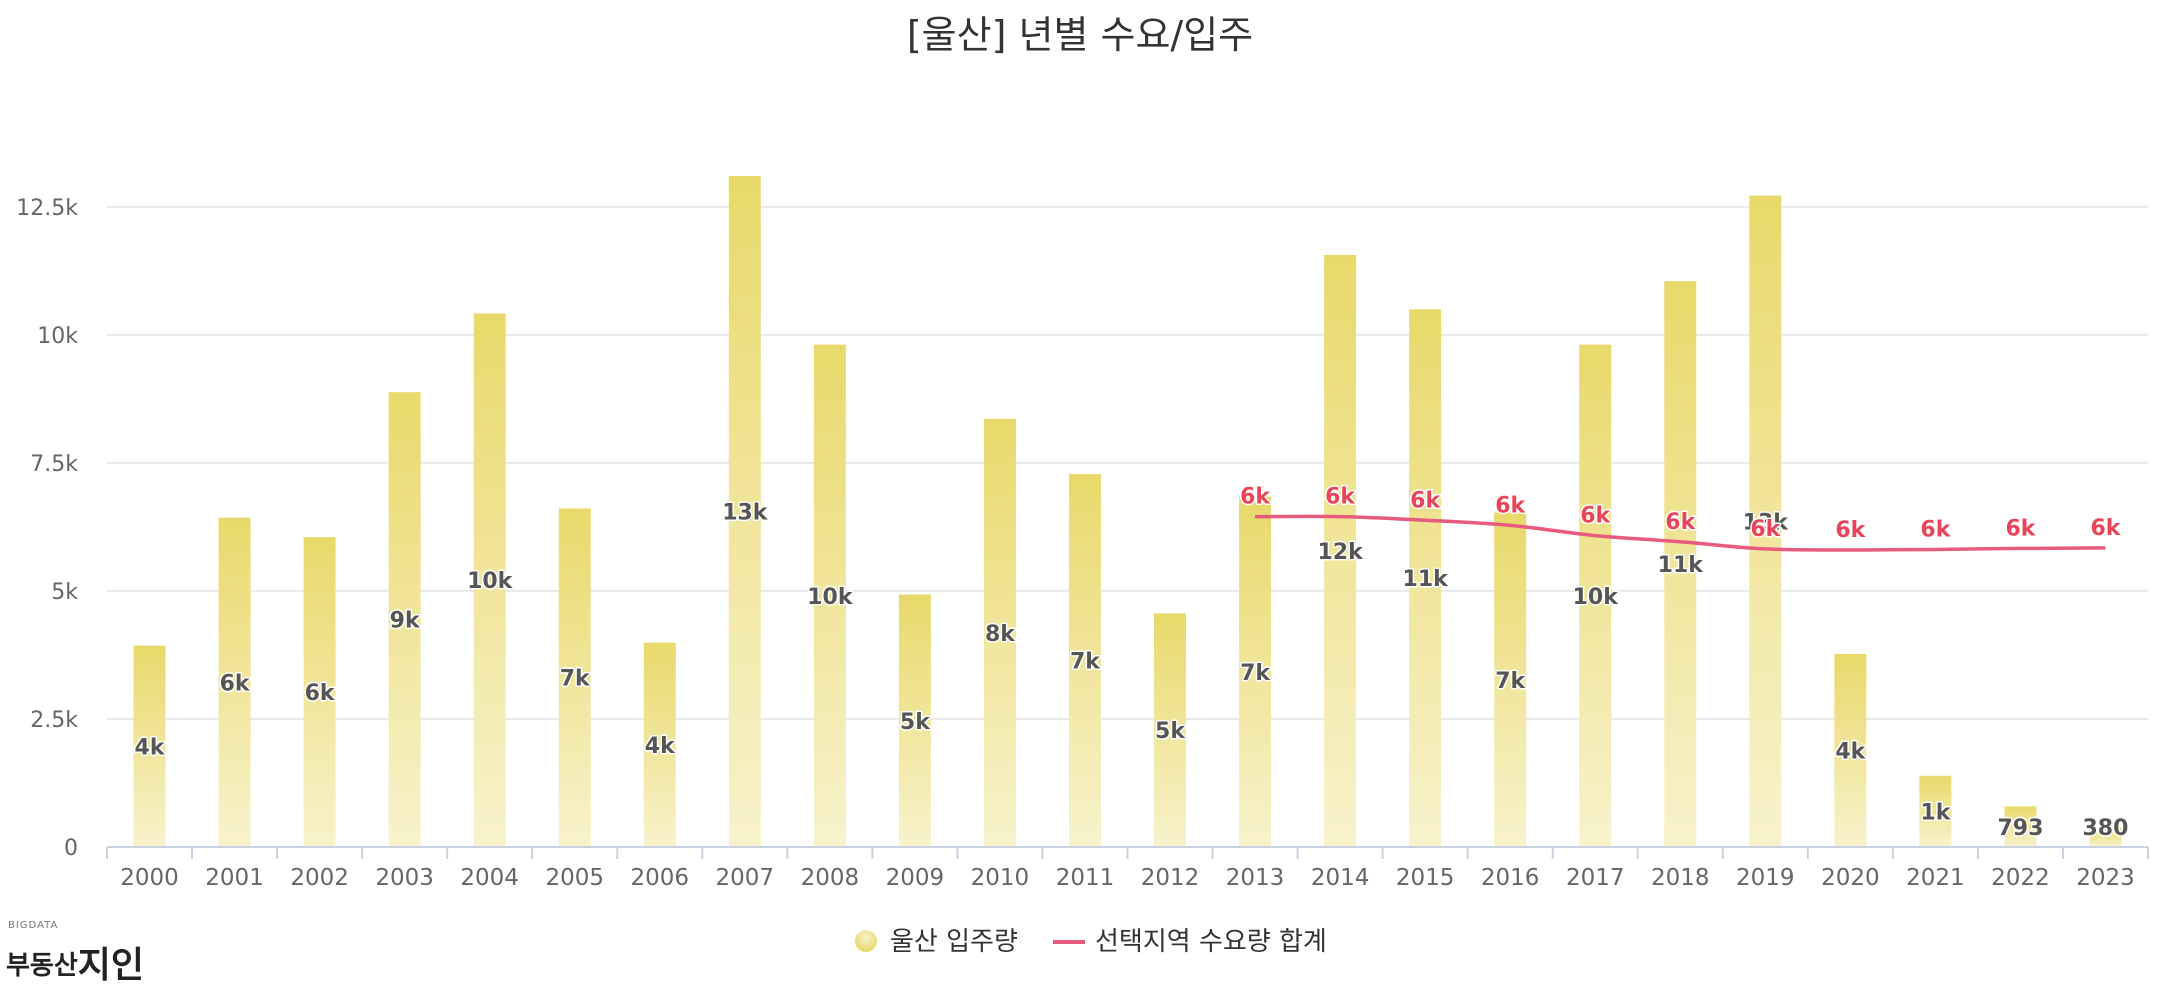 The image size is (2160, 1000). I want to click on x-tick-label: 2013, so click(1255, 878).